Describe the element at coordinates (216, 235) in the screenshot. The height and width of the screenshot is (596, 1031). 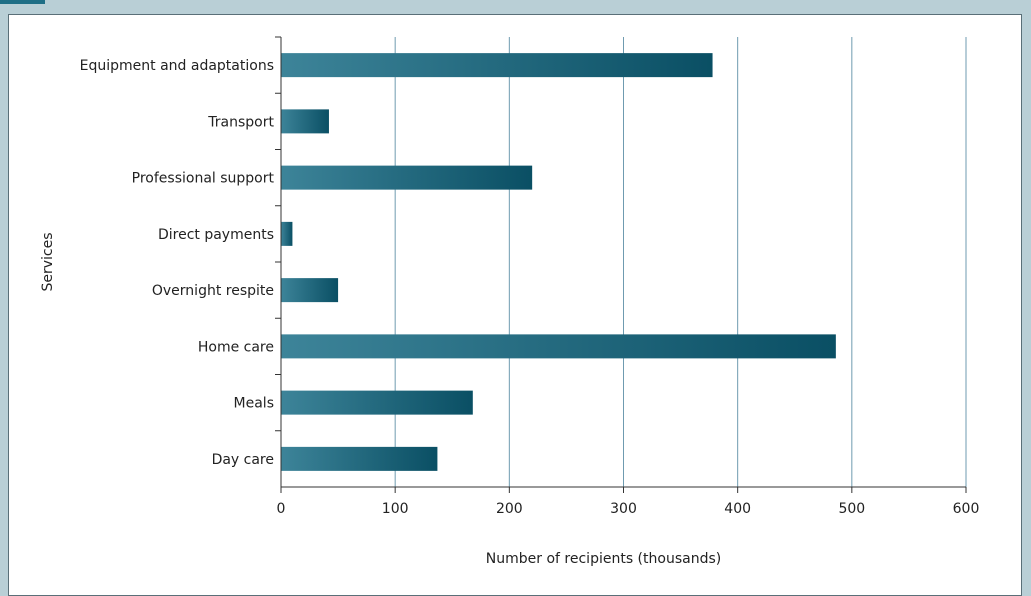
I see `y-category-label: Direct payments` at that location.